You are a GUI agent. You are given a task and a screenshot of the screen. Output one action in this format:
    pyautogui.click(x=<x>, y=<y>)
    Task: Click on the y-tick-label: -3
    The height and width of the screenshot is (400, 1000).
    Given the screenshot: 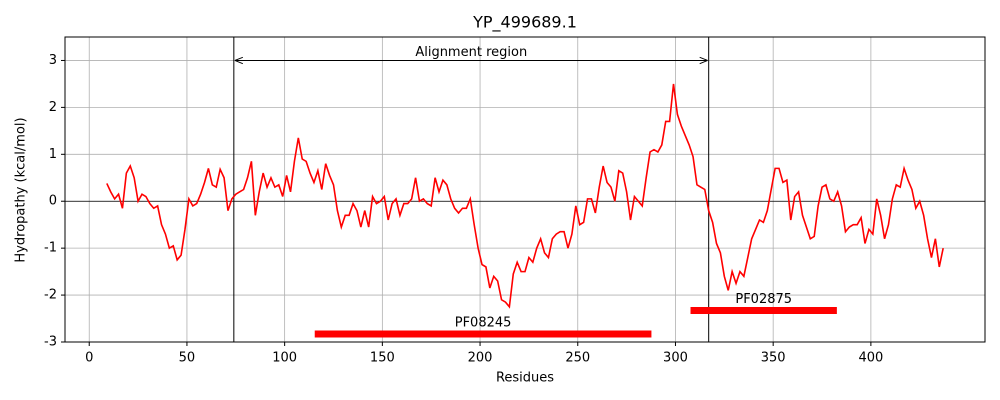 What is the action you would take?
    pyautogui.click(x=50, y=342)
    